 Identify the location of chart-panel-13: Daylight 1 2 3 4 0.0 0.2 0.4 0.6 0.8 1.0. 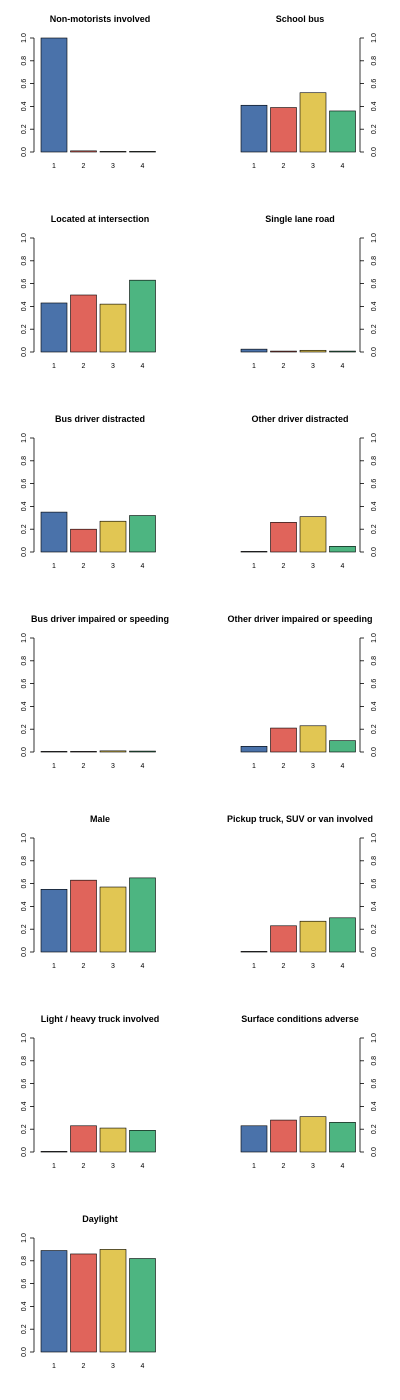
(88, 1292).